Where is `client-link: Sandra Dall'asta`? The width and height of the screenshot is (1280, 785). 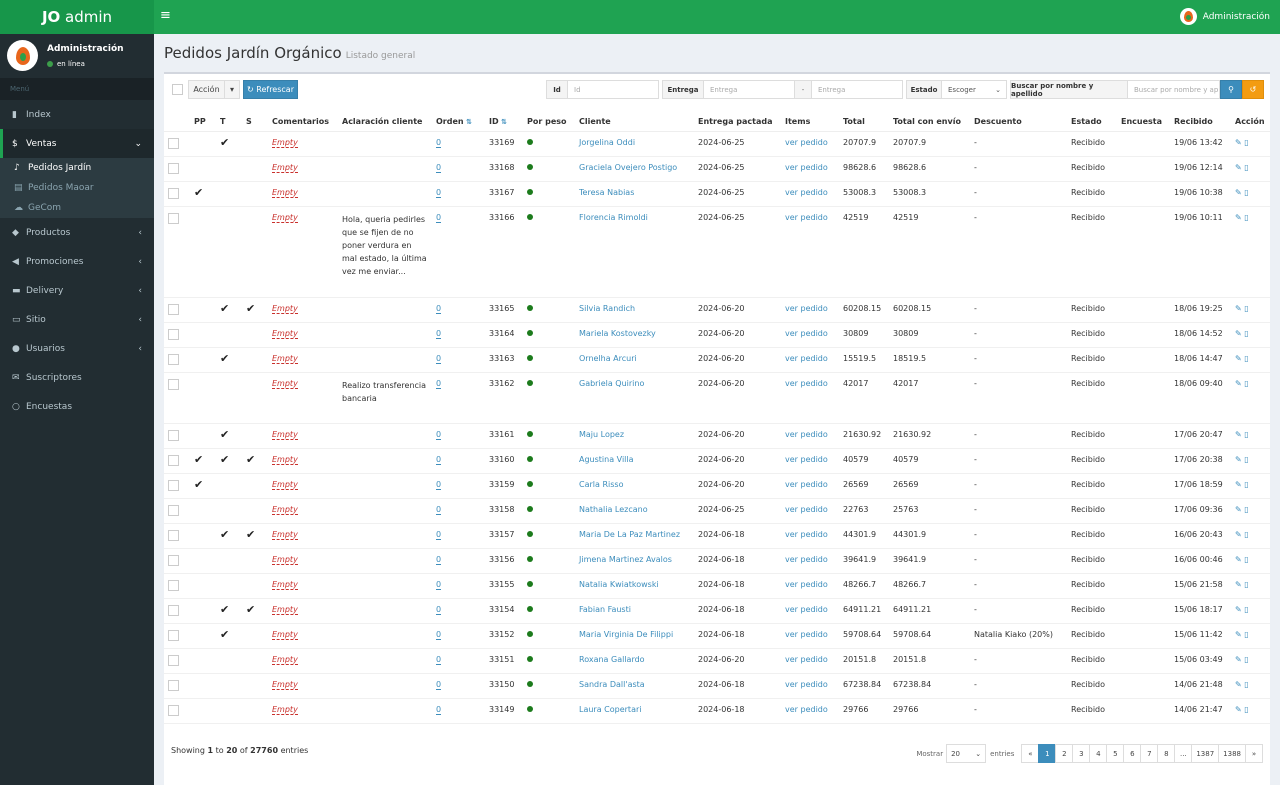 client-link: Sandra Dall'asta is located at coordinates (612, 684).